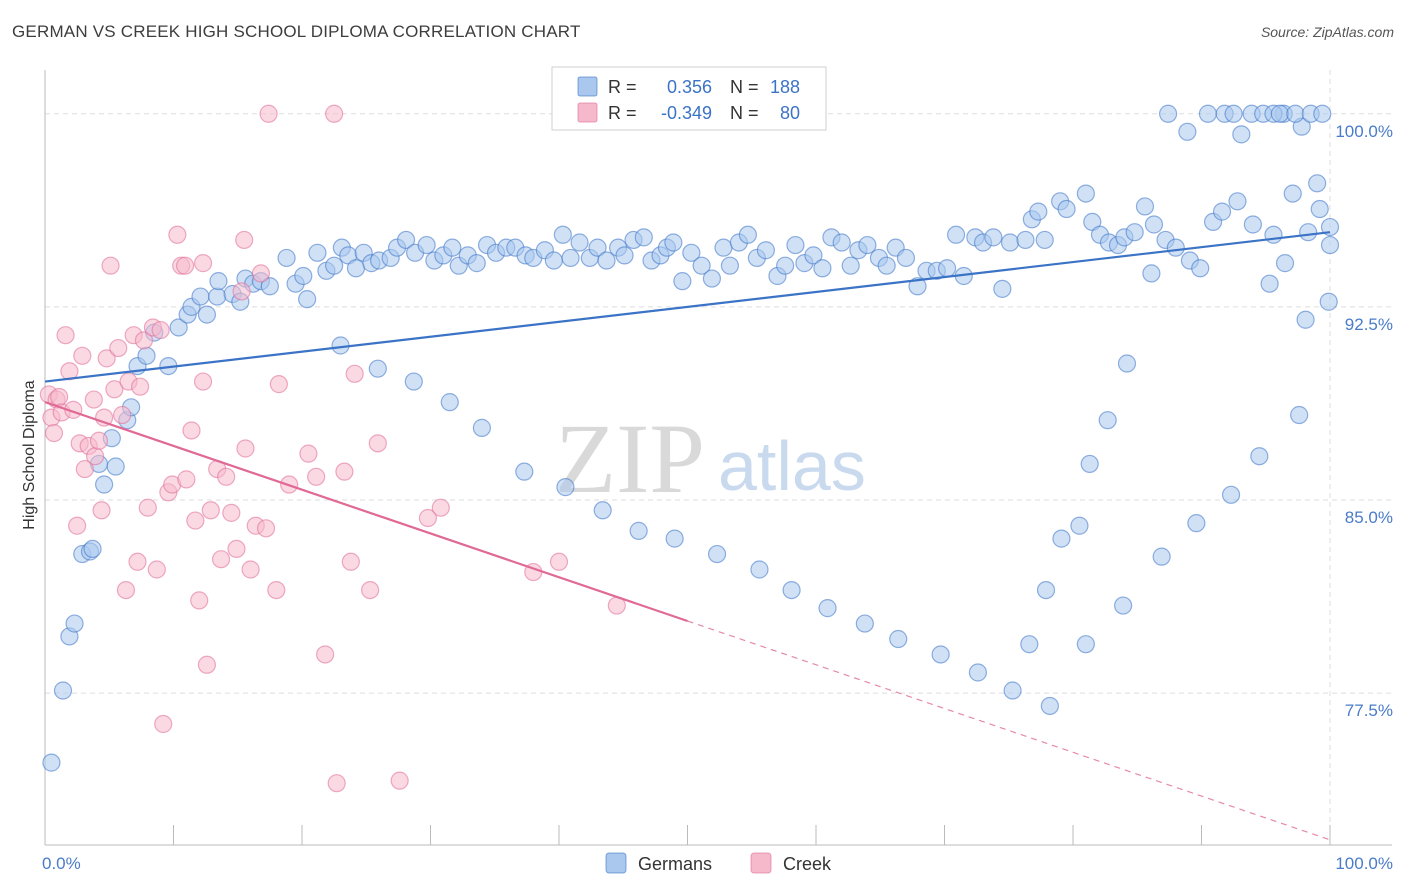 The height and width of the screenshot is (892, 1406). I want to click on x-tick-labels: 0.0% 100.0%, so click(717, 863).